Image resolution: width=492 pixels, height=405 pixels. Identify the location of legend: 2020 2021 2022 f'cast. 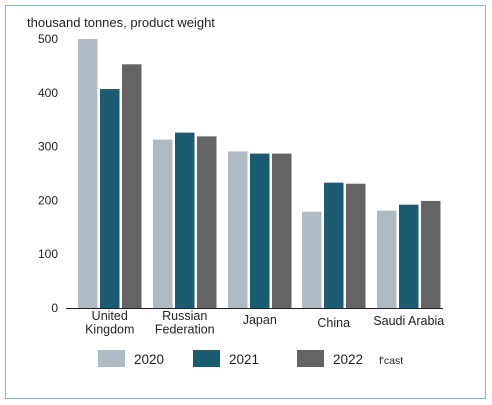
(250, 358).